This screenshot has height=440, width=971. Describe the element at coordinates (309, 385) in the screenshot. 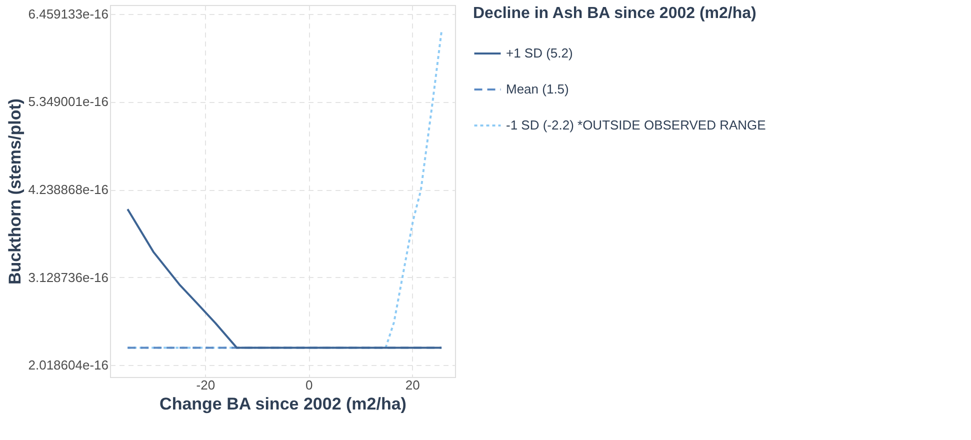

I see `x-tick-label: 0` at that location.